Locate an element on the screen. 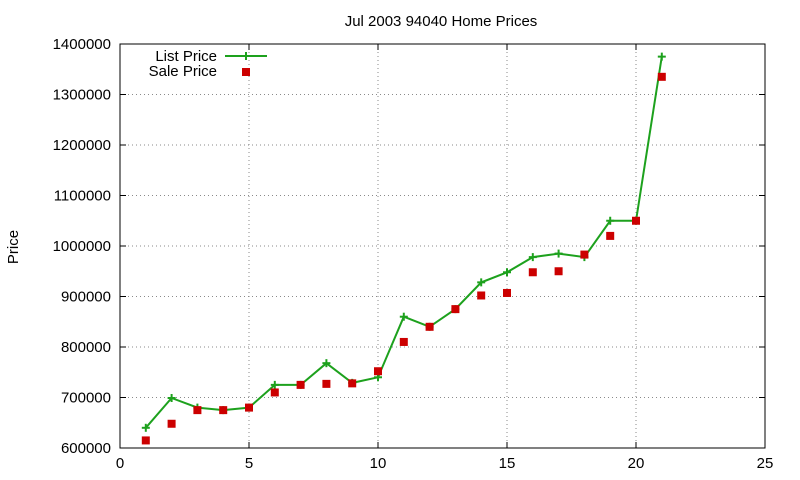 Image resolution: width=800 pixels, height=480 pixels. y-tick-label: 1400000 is located at coordinates (82, 44).